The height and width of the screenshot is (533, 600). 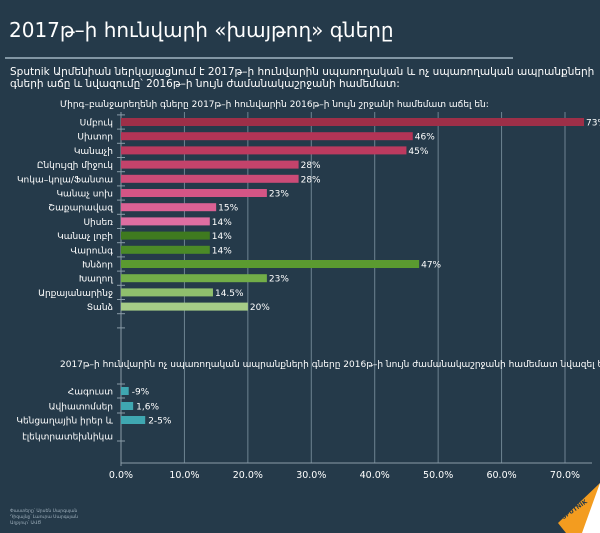 I want to click on category-label: Տանձ, so click(x=100, y=308).